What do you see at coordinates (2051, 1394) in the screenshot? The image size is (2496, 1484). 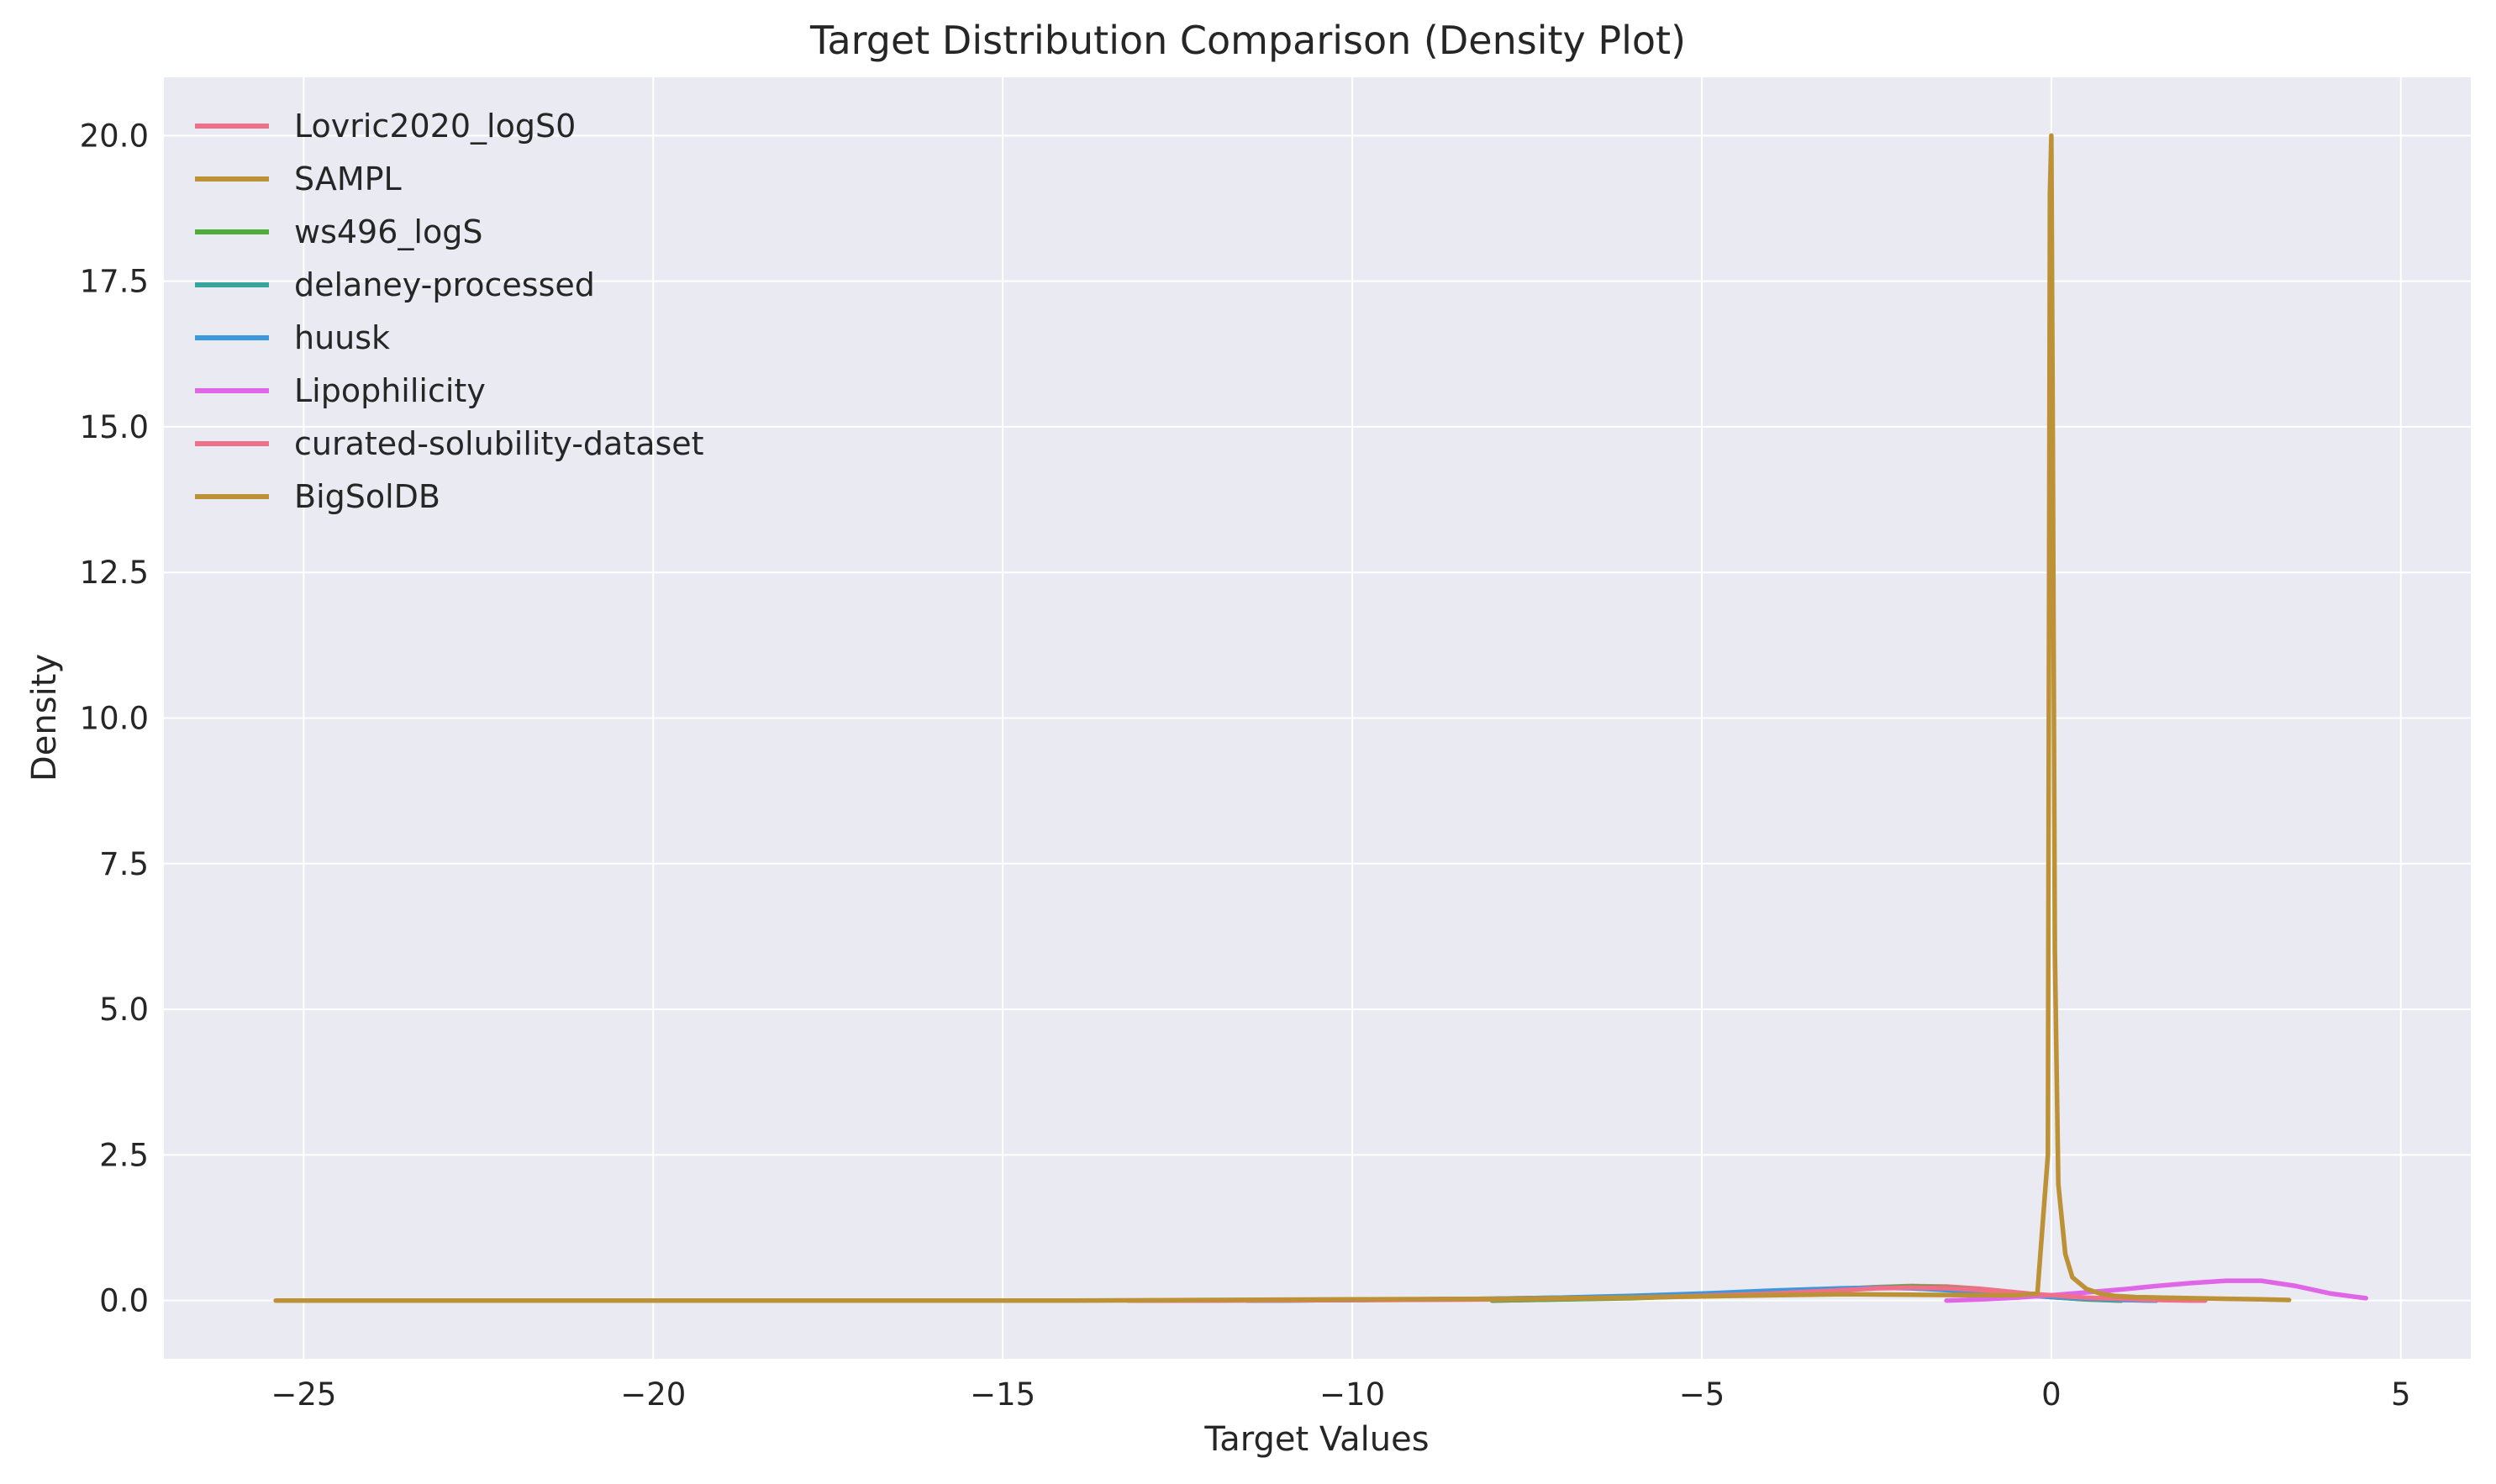 I see `x-tick-label: 0` at bounding box center [2051, 1394].